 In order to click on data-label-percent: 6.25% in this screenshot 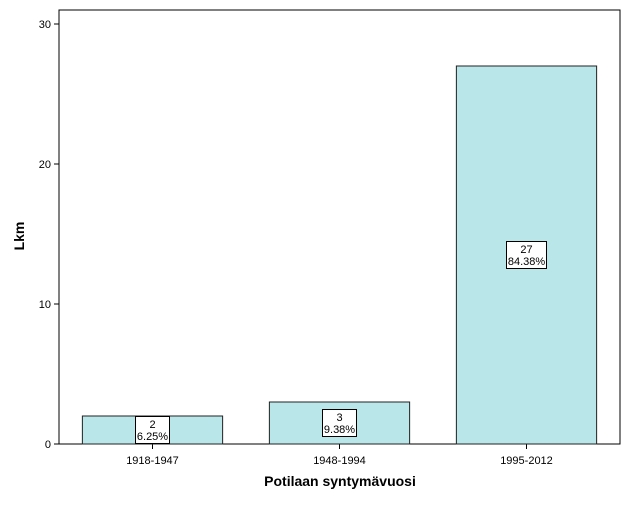, I will do `click(152, 437)`.